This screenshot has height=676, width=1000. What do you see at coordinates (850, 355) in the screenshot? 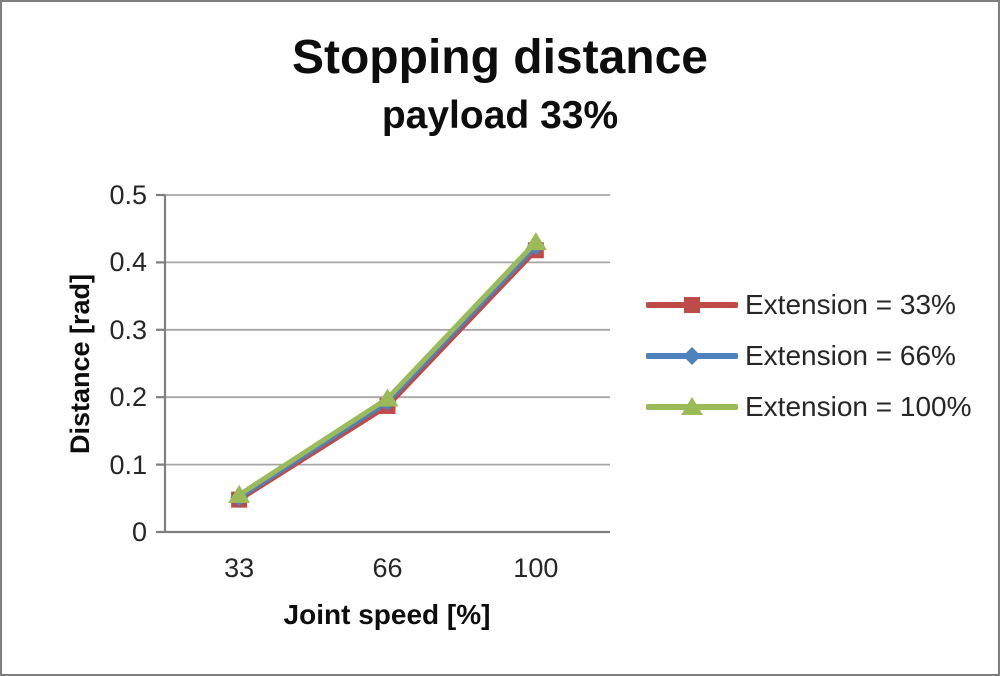
I see `legend-label: Extension = 66%` at bounding box center [850, 355].